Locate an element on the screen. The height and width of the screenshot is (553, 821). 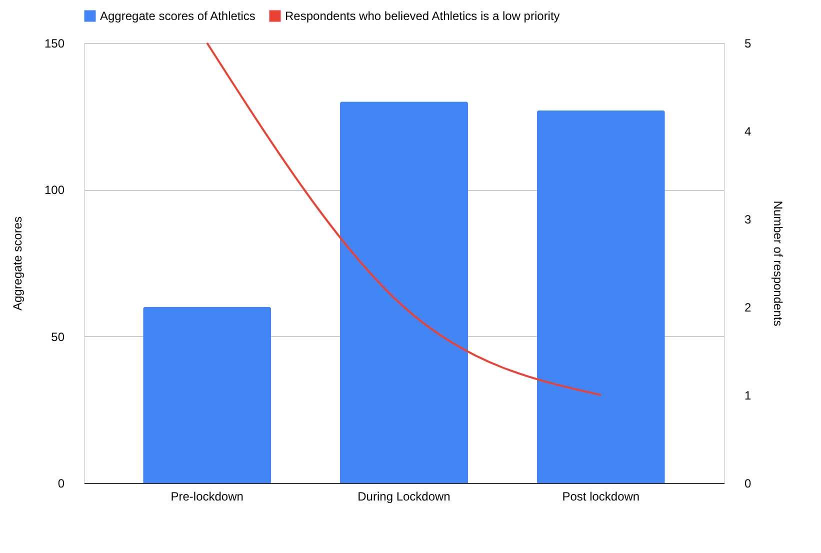
y2-tick-label: 2 is located at coordinates (748, 307).